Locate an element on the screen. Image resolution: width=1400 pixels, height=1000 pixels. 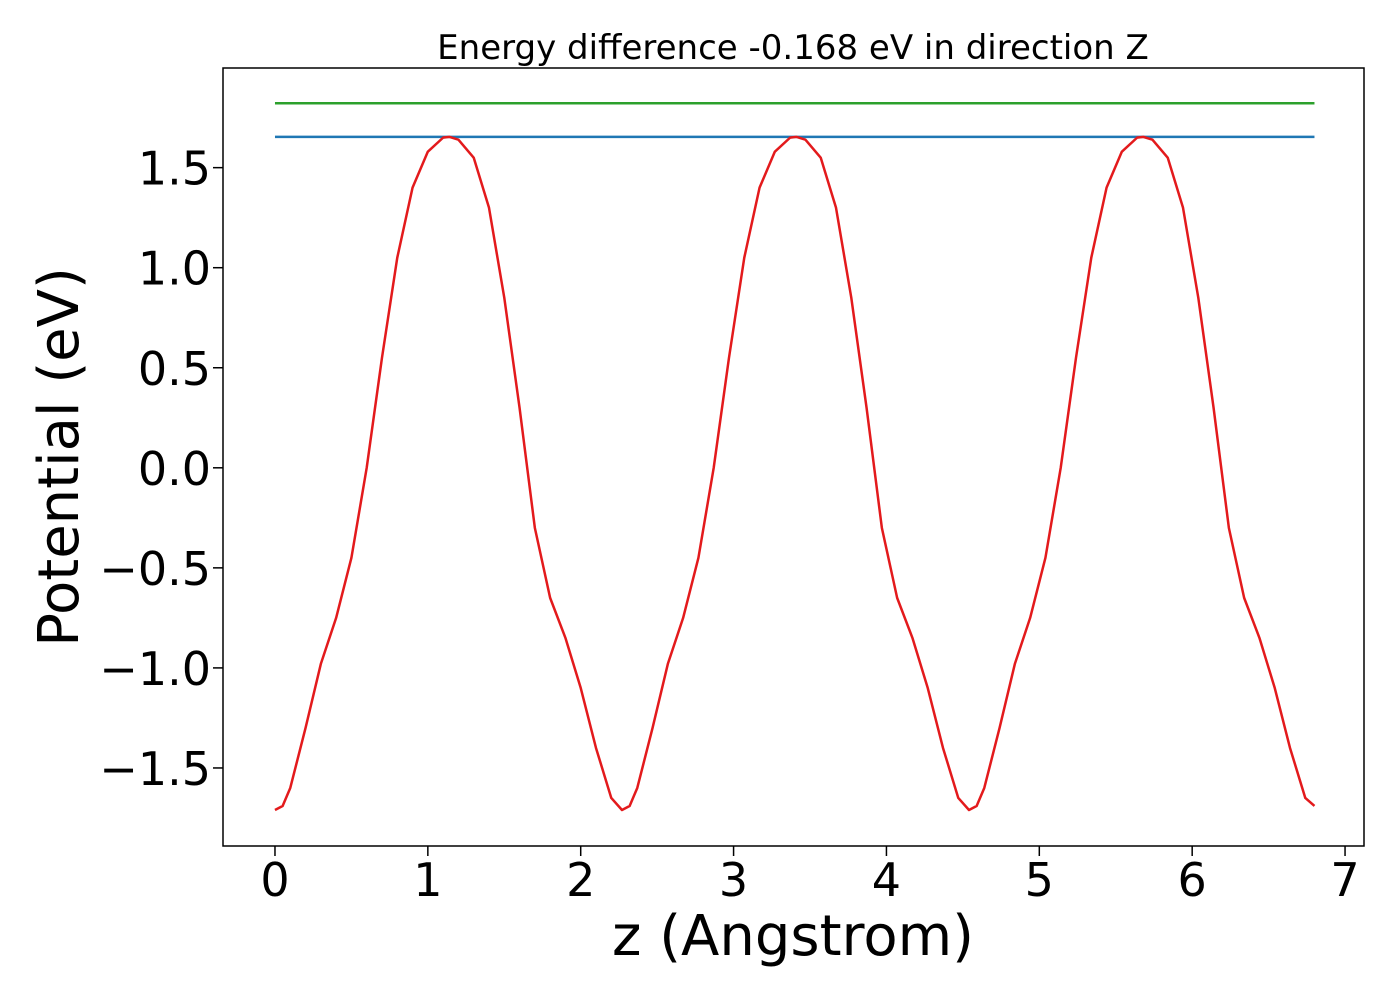
x-tick-label: 7 is located at coordinates (1344, 880).